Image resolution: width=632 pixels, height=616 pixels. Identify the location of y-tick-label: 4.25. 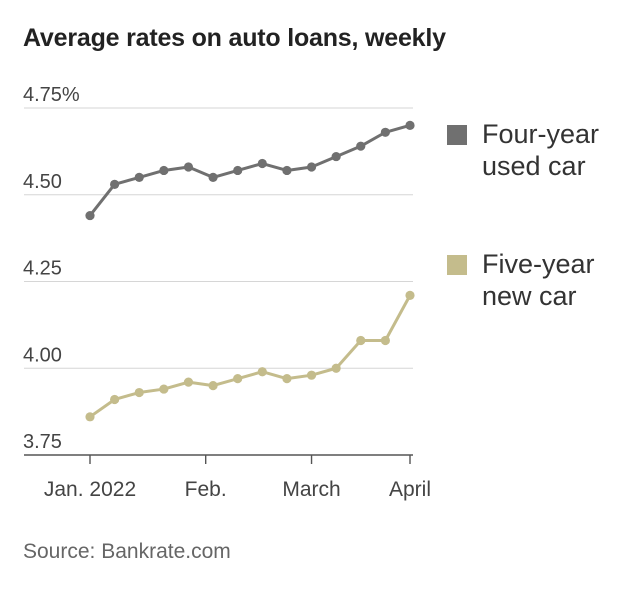
(42, 269).